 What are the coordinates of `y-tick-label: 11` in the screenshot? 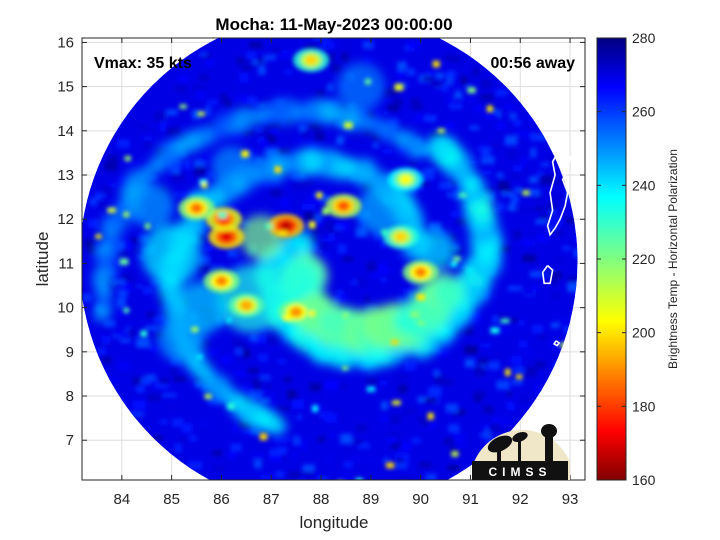 It's located at (66, 263).